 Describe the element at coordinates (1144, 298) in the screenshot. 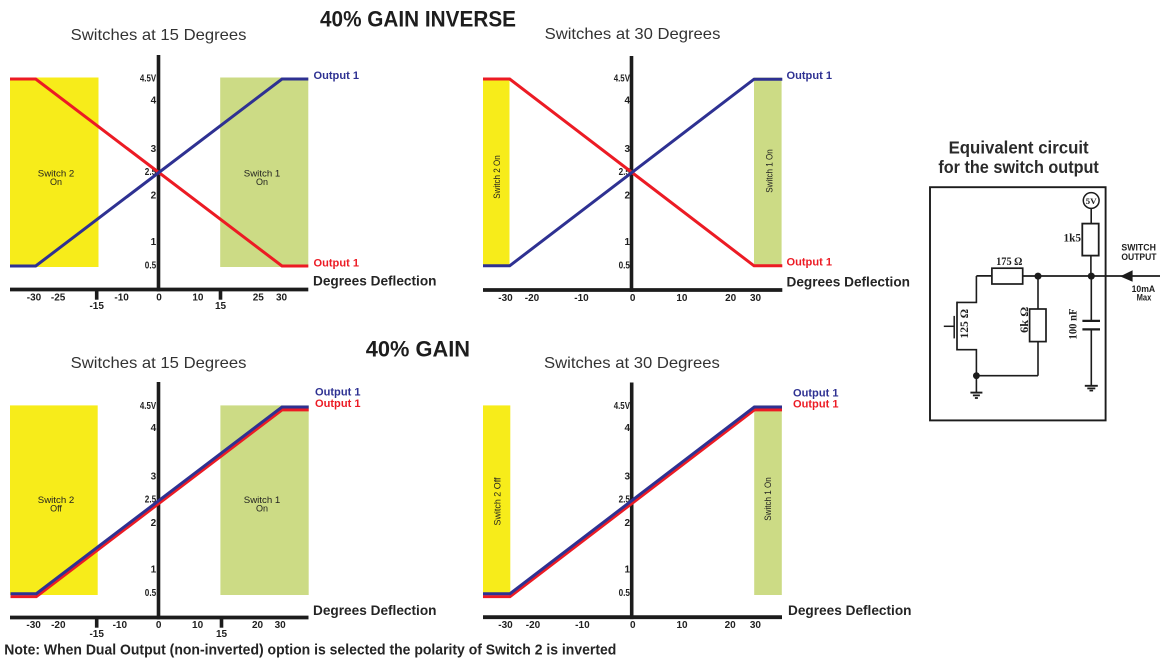

I see `svg-text: Max` at that location.